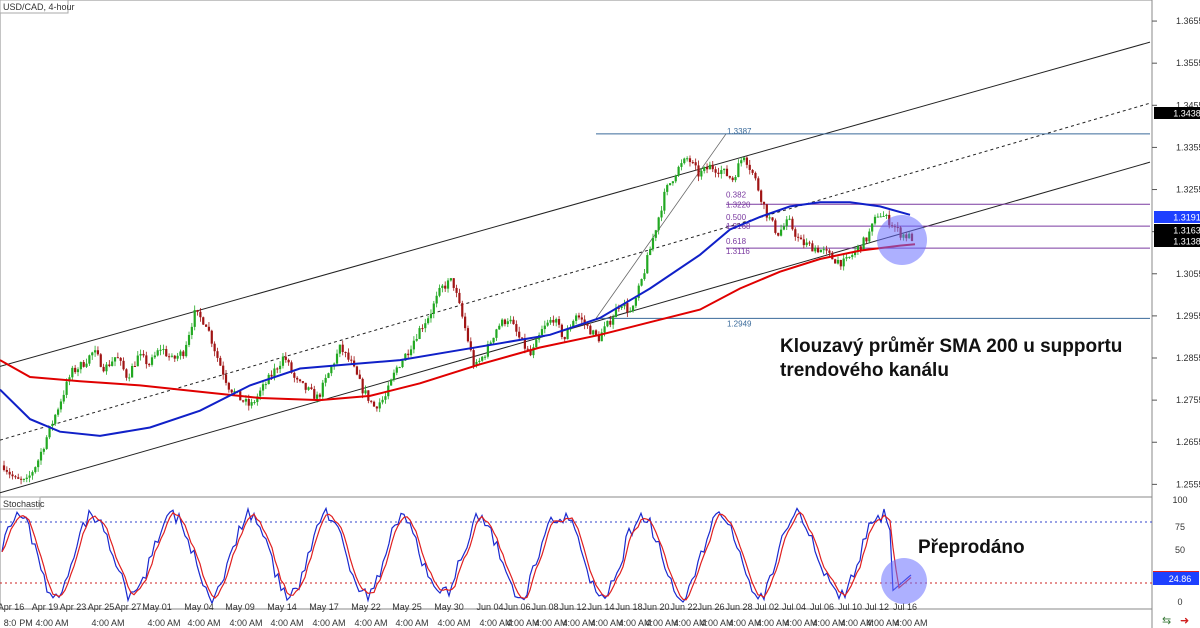  Describe the element at coordinates (655, 607) in the screenshot. I see `date-label: Jun 20` at that location.